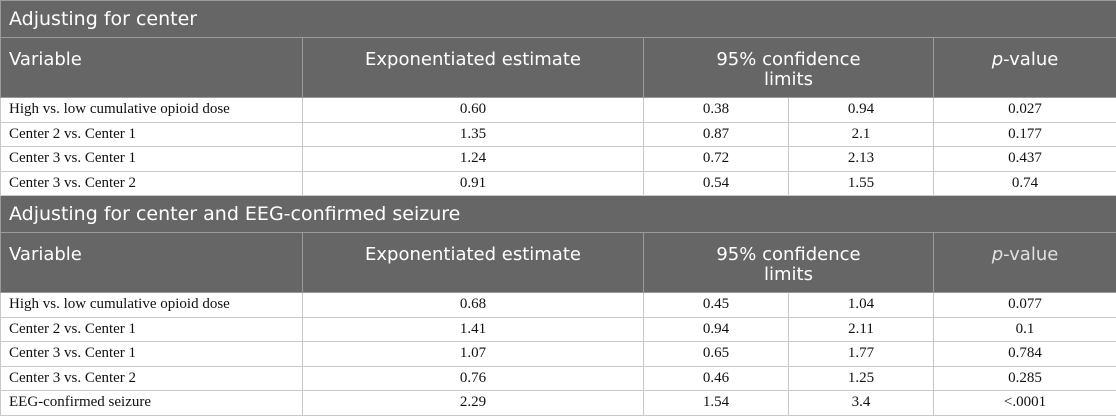 The width and height of the screenshot is (1116, 419). What do you see at coordinates (716, 110) in the screenshot?
I see `cell-lower-limit: 0.38` at bounding box center [716, 110].